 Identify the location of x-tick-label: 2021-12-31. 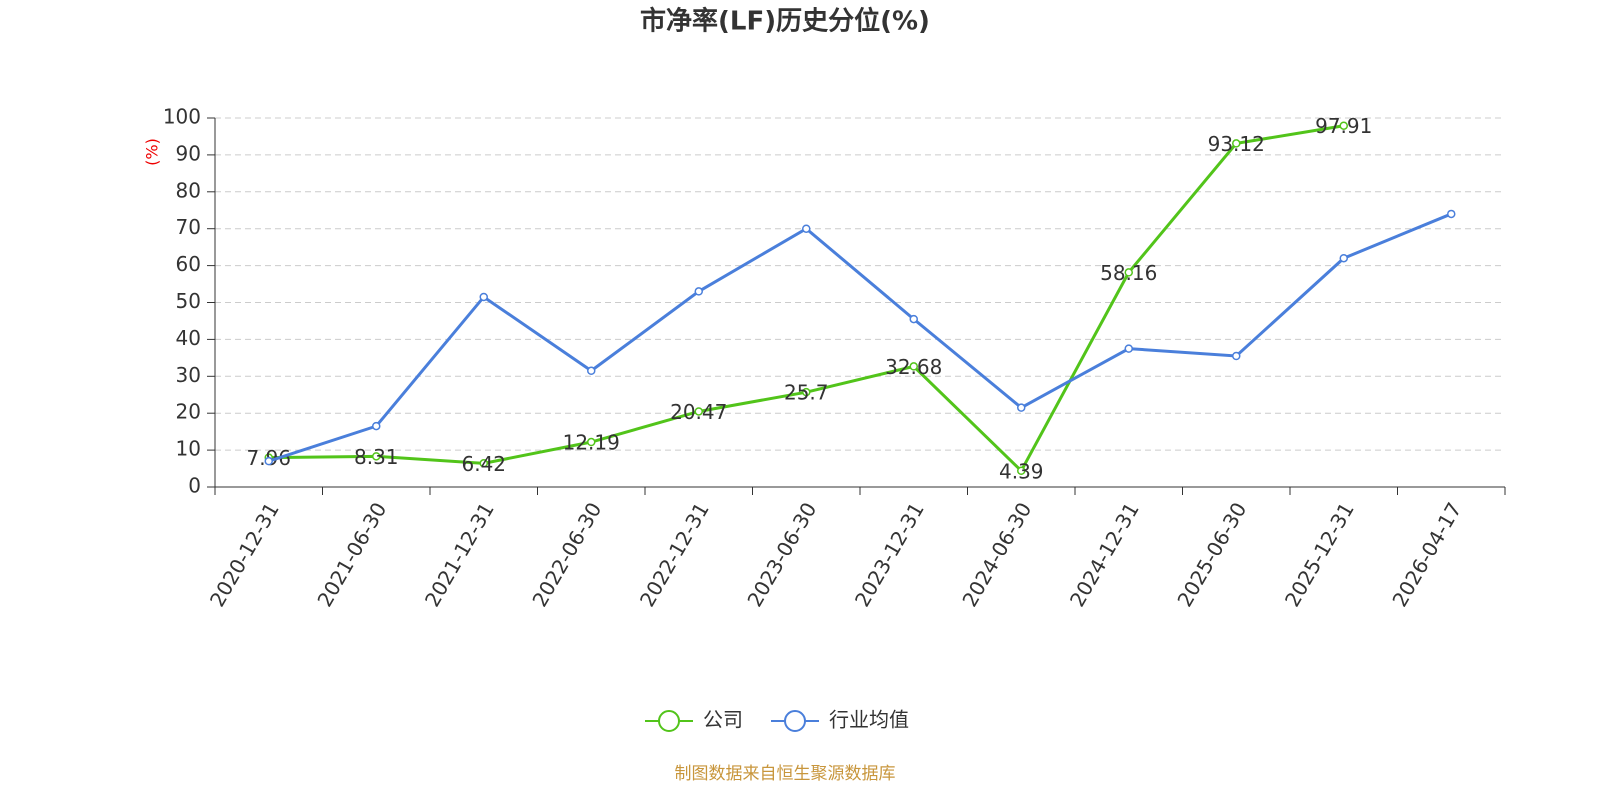
(459, 554).